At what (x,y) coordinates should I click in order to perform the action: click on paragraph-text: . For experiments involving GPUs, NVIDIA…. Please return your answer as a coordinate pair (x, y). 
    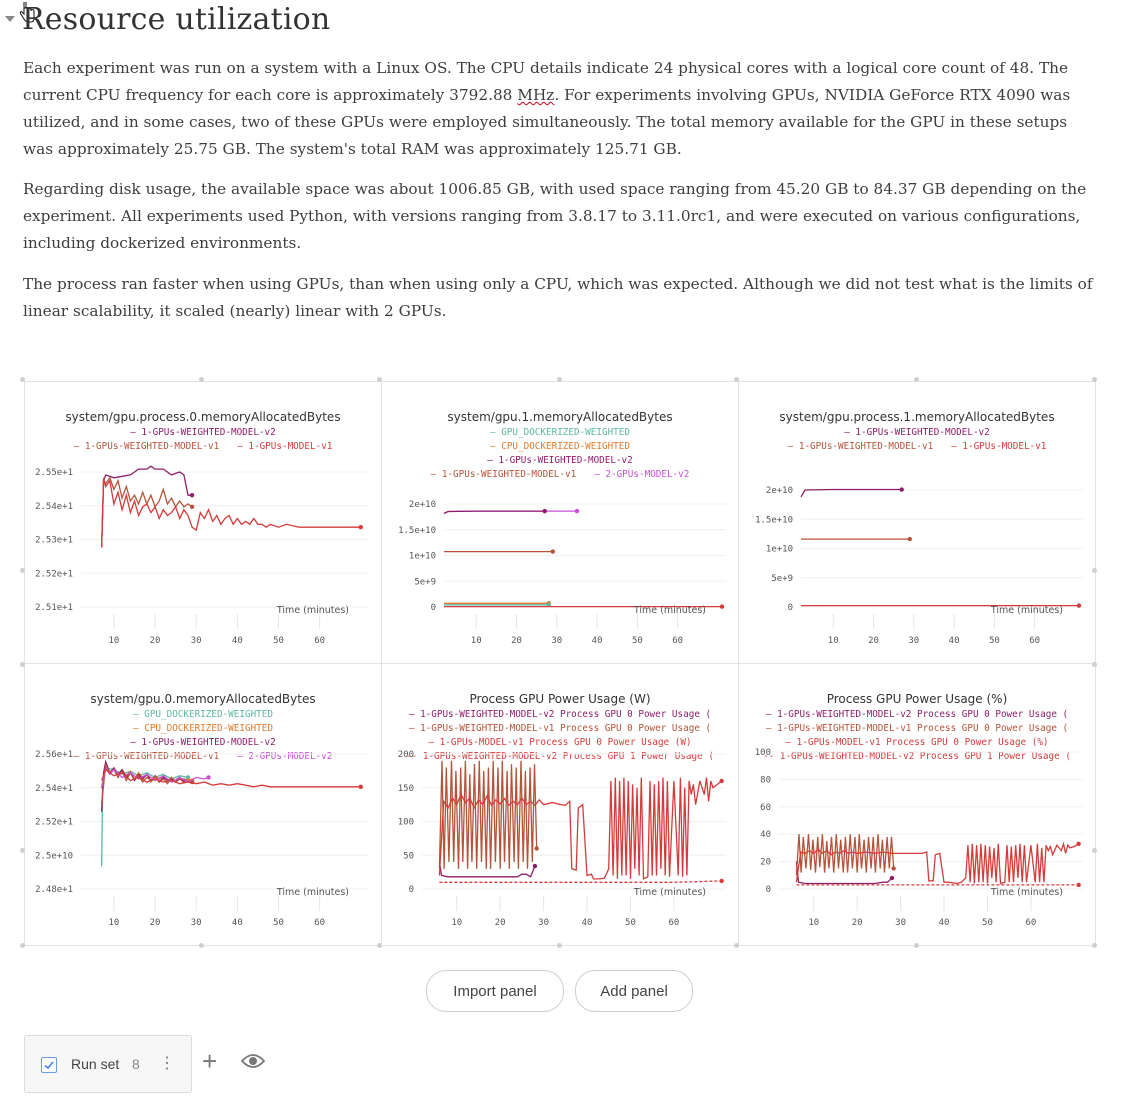
    Looking at the image, I should click on (547, 122).